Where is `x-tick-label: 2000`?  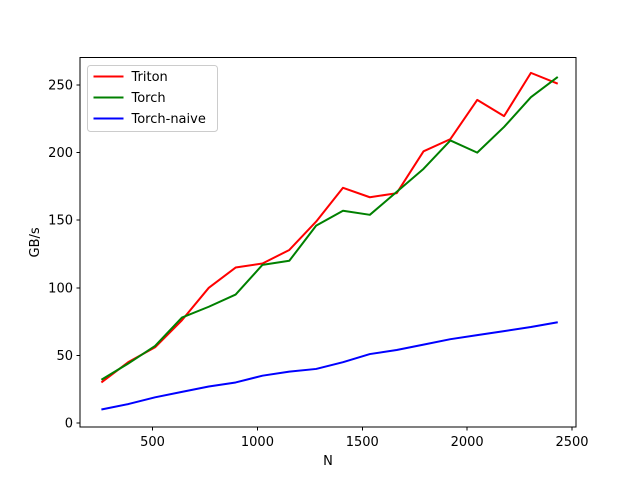 x-tick-label: 2000 is located at coordinates (467, 442).